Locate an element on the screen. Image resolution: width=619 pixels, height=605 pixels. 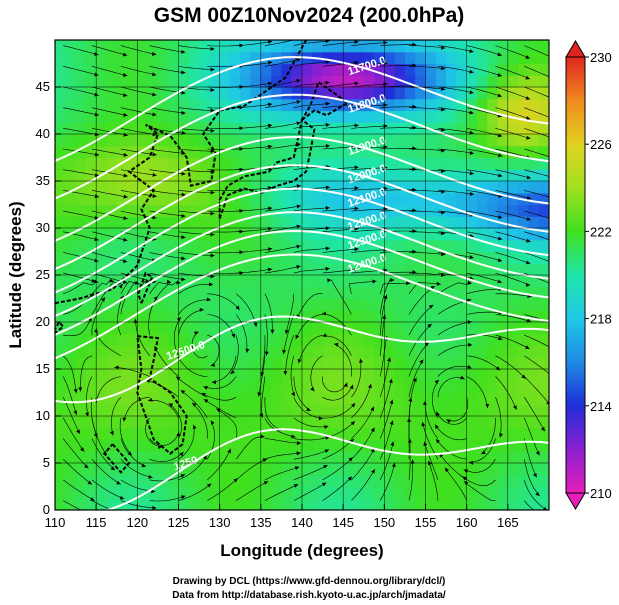
colorbar-max-arrow is located at coordinates (575, 49).